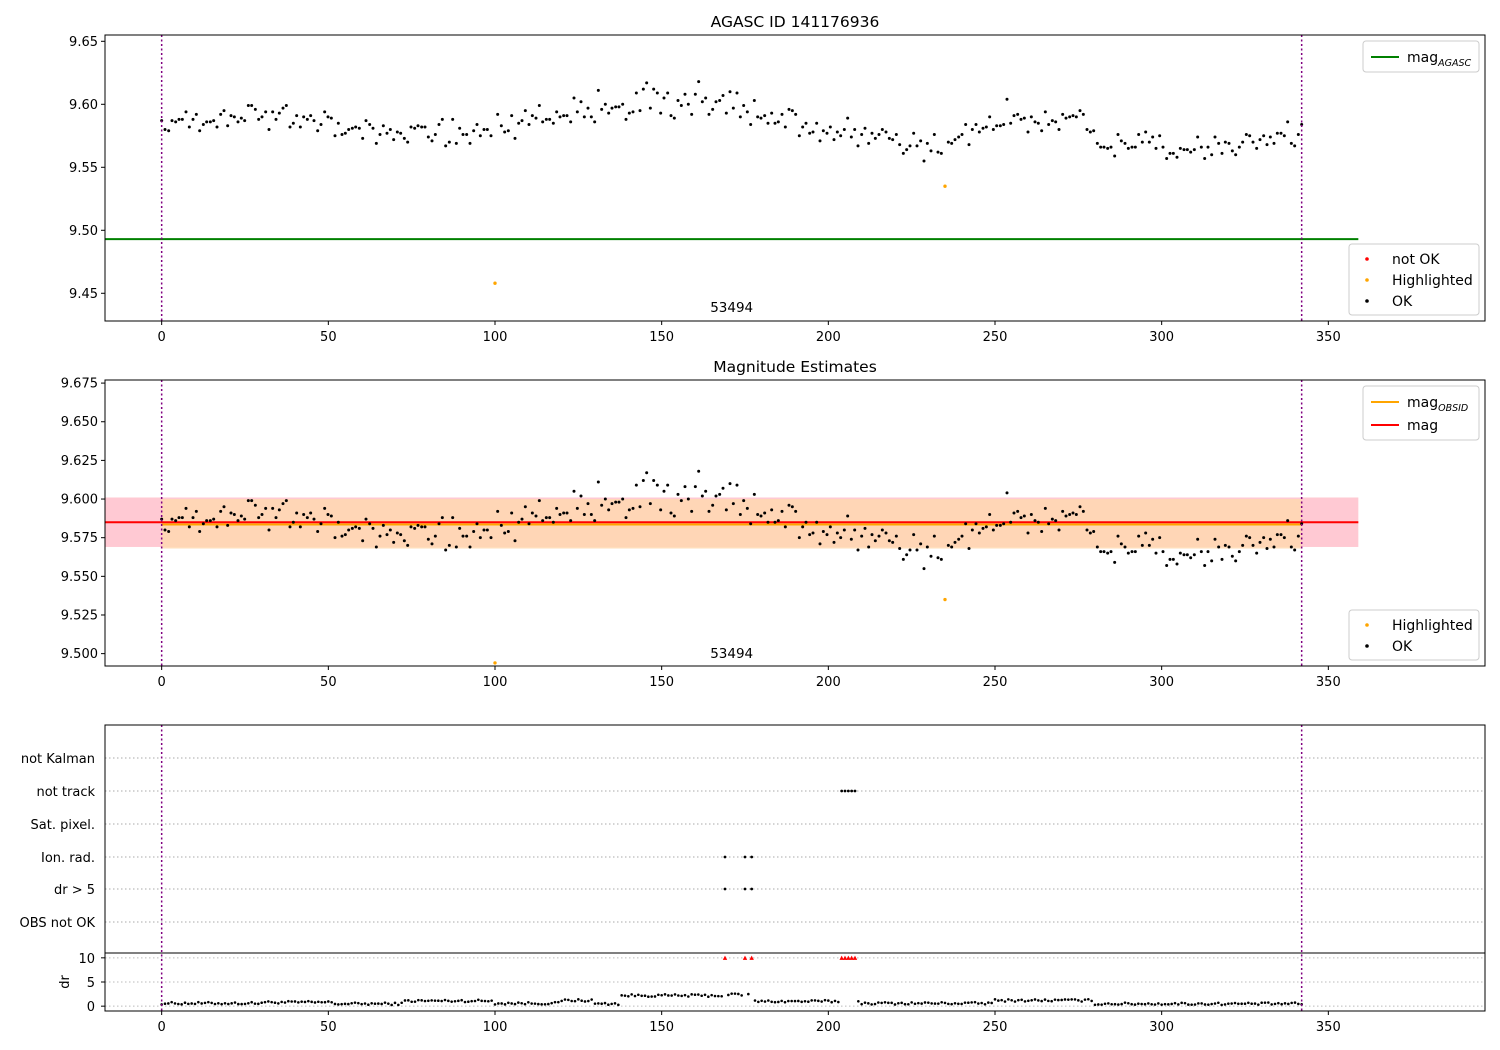 This screenshot has height=1050, width=1500. What do you see at coordinates (162, 682) in the screenshot?
I see `x-tick-label: 0` at bounding box center [162, 682].